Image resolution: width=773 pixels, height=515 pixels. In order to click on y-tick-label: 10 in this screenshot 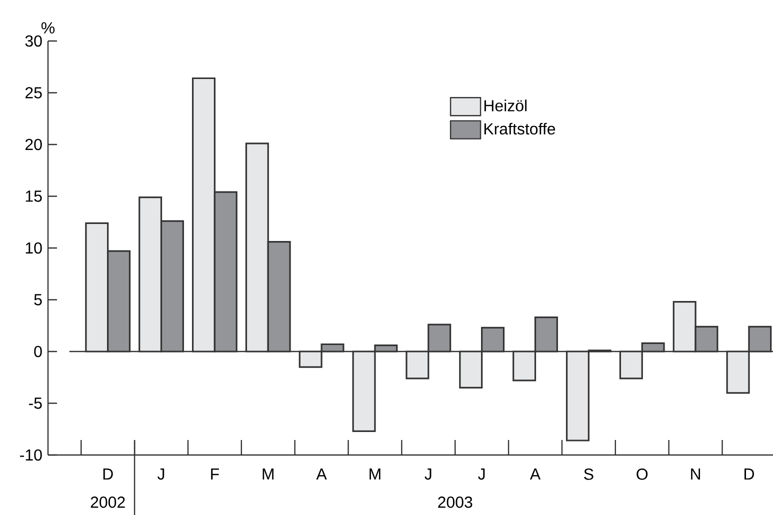, I will do `click(34, 248)`.